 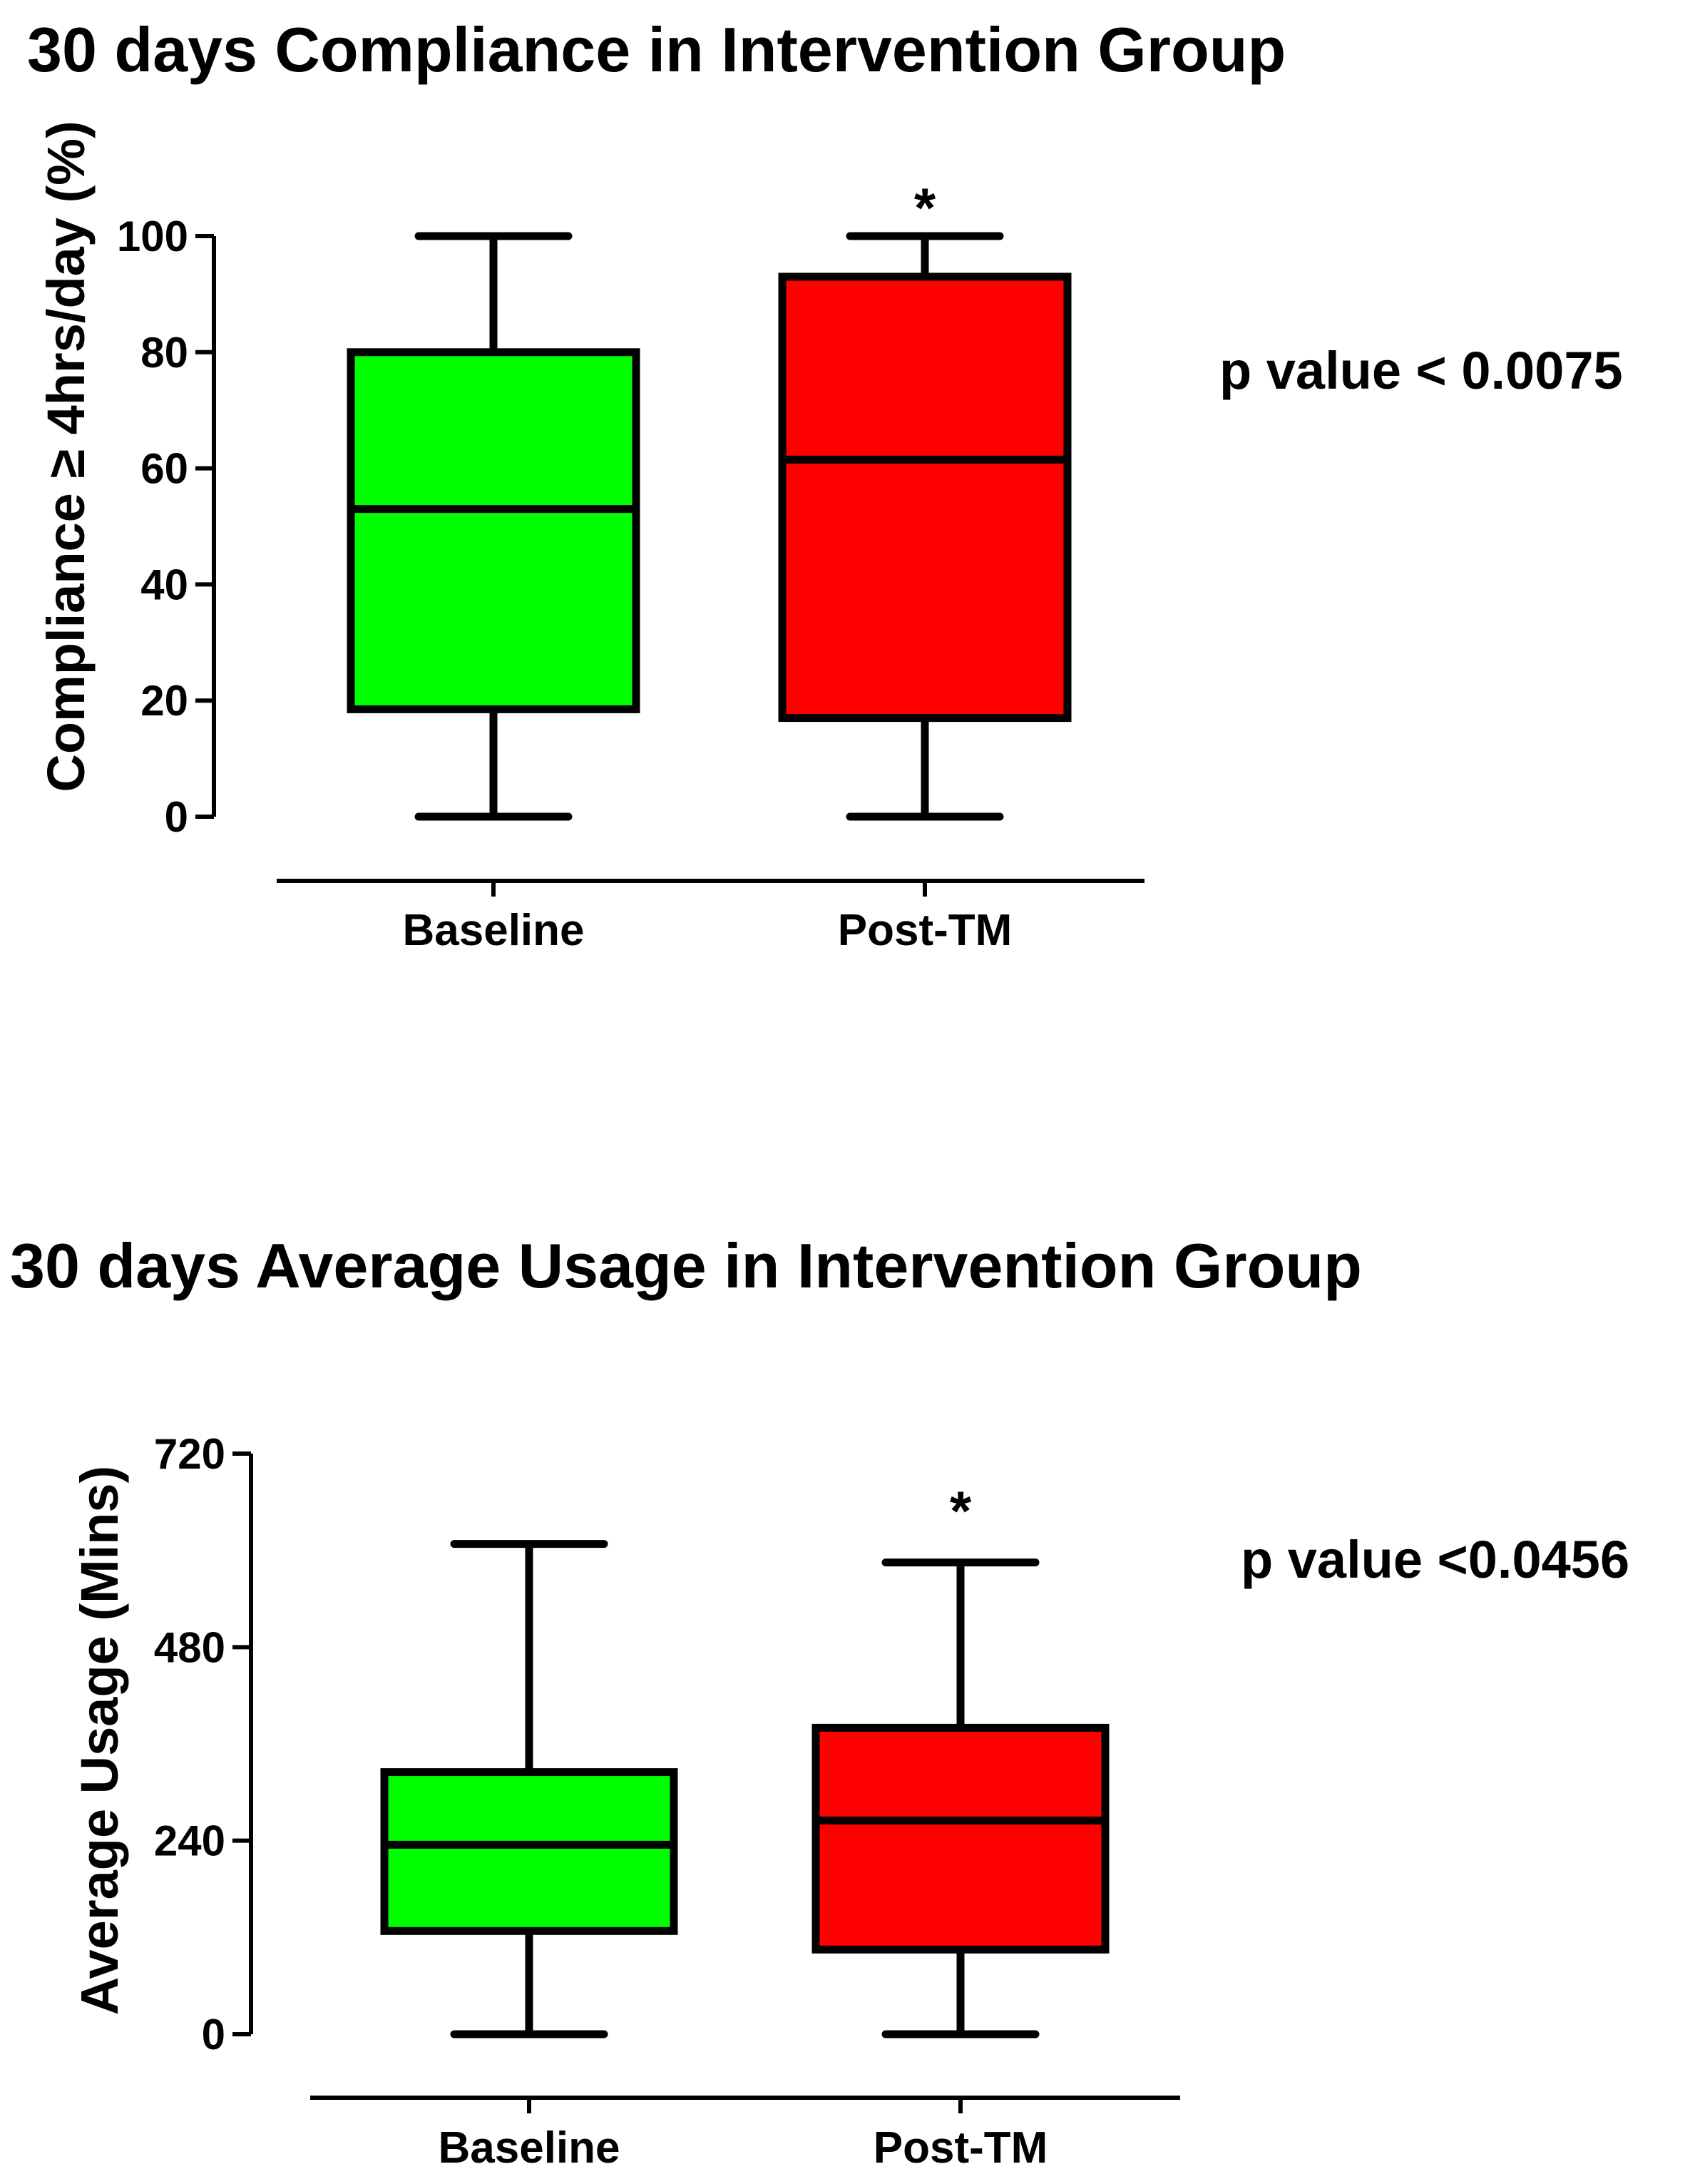 What do you see at coordinates (152, 236) in the screenshot?
I see `y-tick-label: 100` at bounding box center [152, 236].